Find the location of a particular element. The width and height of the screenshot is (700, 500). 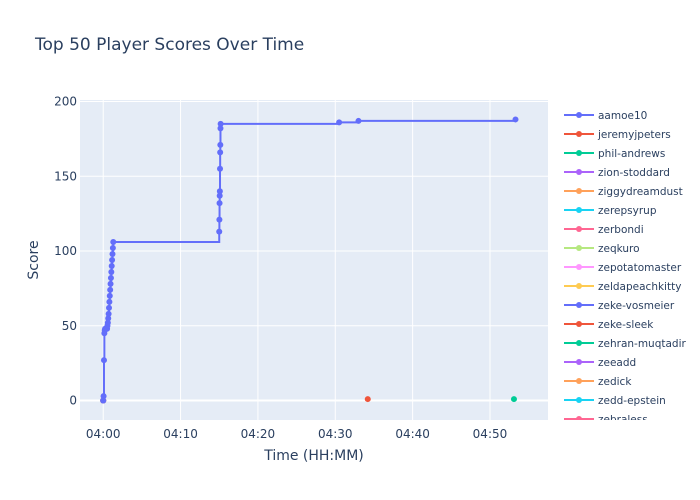

legend-item: zedick is located at coordinates (598, 382).